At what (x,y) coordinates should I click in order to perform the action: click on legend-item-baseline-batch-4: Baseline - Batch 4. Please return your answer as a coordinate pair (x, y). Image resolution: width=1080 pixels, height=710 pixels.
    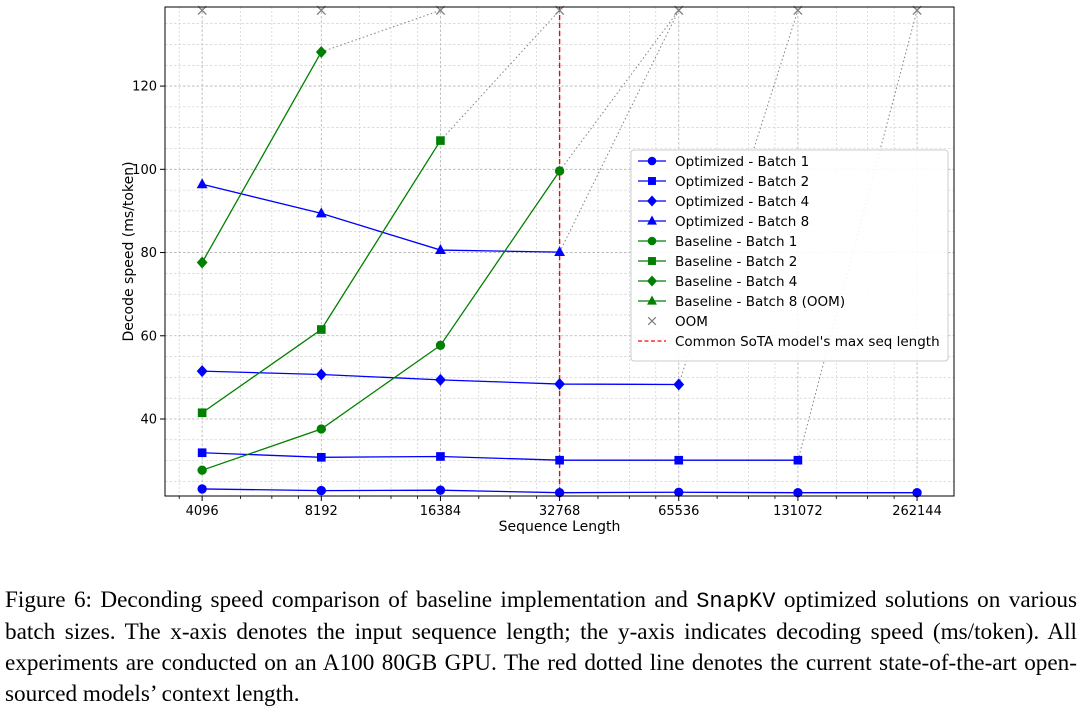
    Looking at the image, I should click on (717, 282).